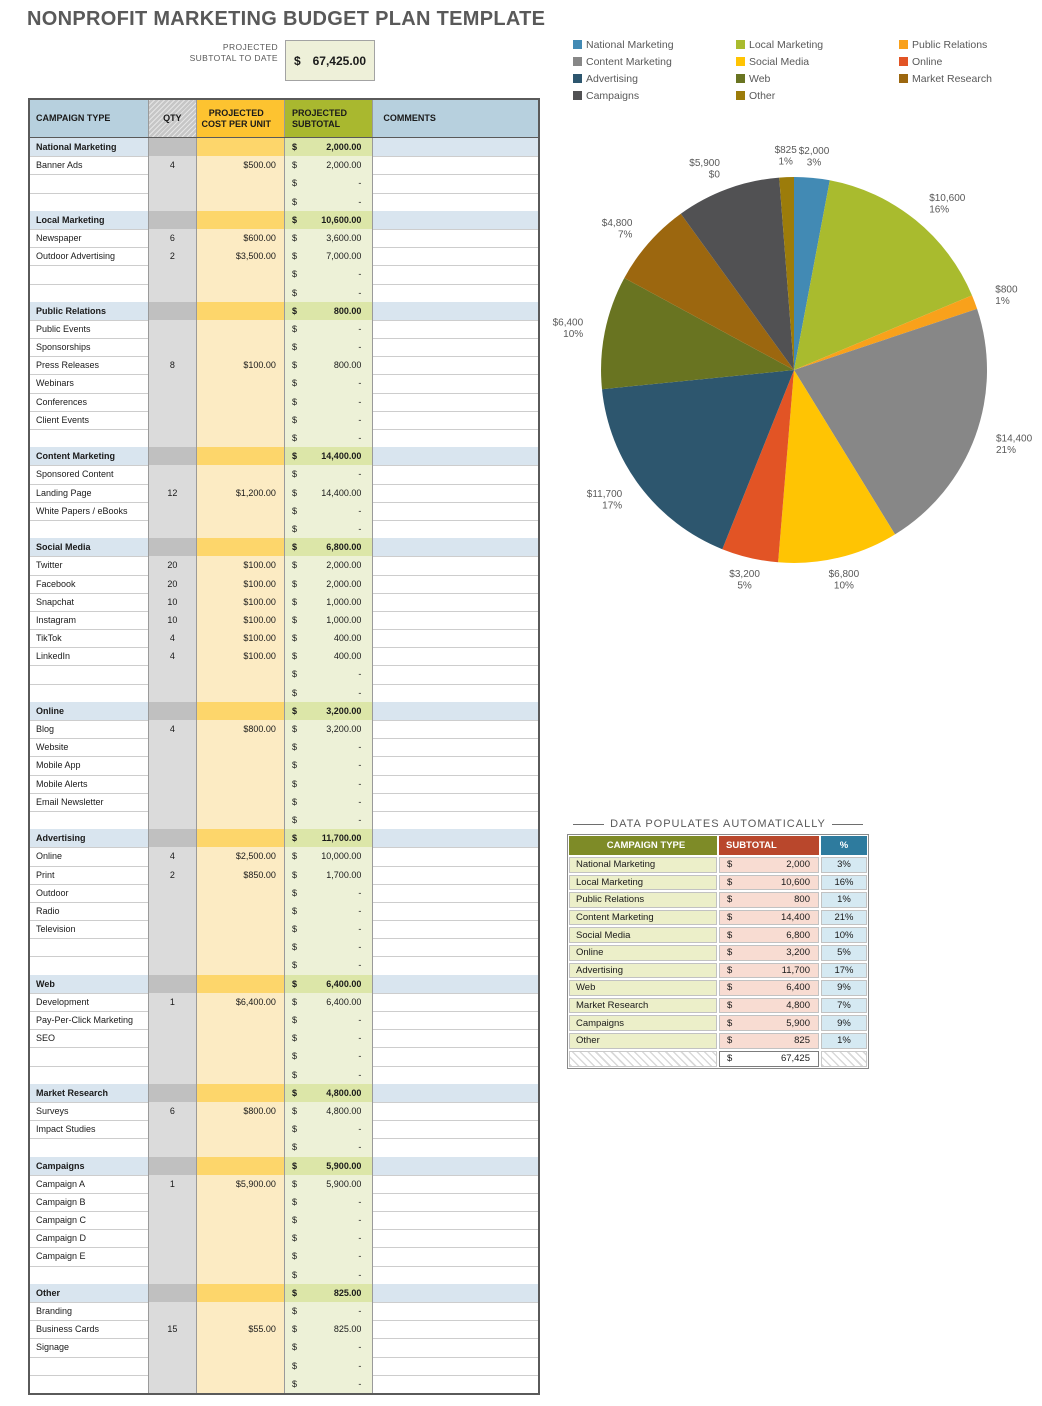 The image size is (1042, 1406). I want to click on item-qty-cell: 6, so click(173, 1111).